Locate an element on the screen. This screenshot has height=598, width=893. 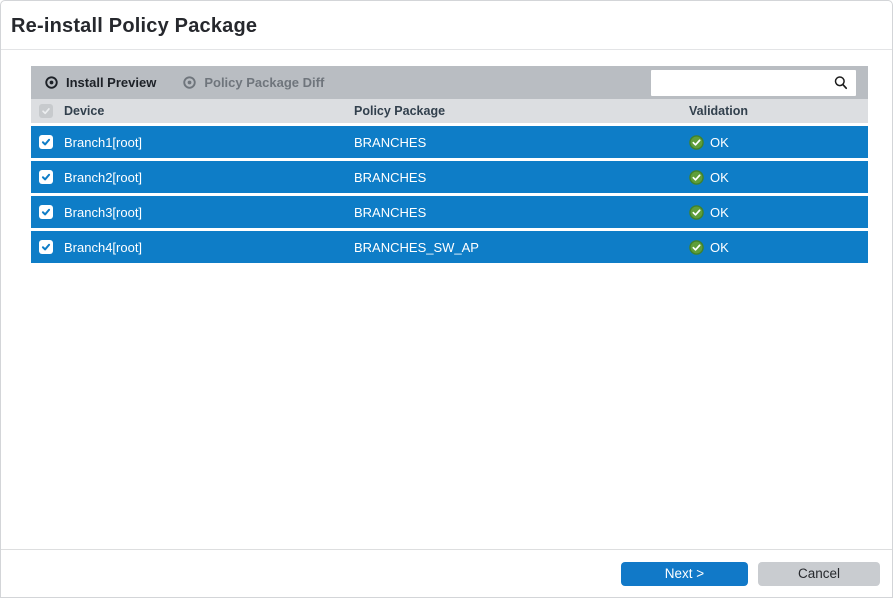
table-header-row: Device Policy Package Validation is located at coordinates (449, 111).